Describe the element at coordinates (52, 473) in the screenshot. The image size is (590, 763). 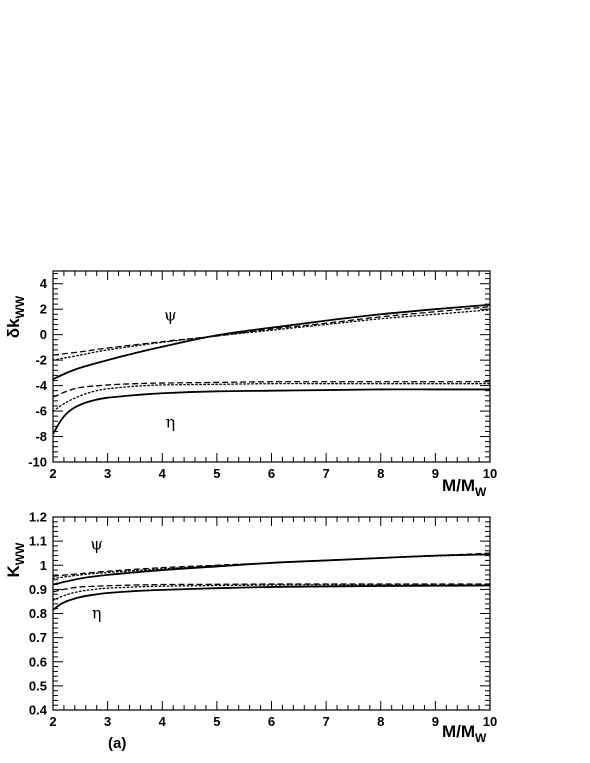
I see `delta-k-x-tick-label: 2` at that location.